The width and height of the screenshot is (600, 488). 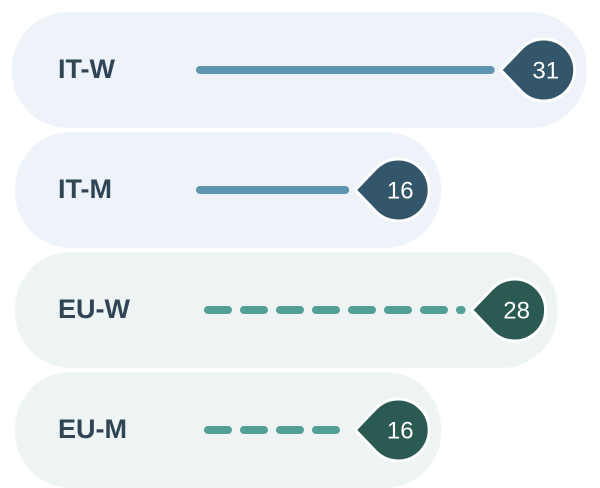 I want to click on category-label: EU-W, so click(x=94, y=309).